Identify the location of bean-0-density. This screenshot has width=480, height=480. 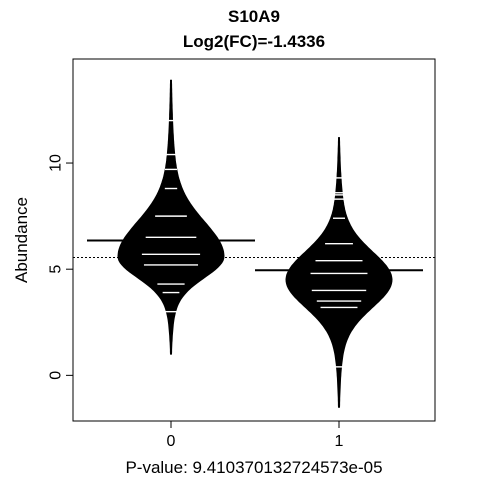
(171, 217).